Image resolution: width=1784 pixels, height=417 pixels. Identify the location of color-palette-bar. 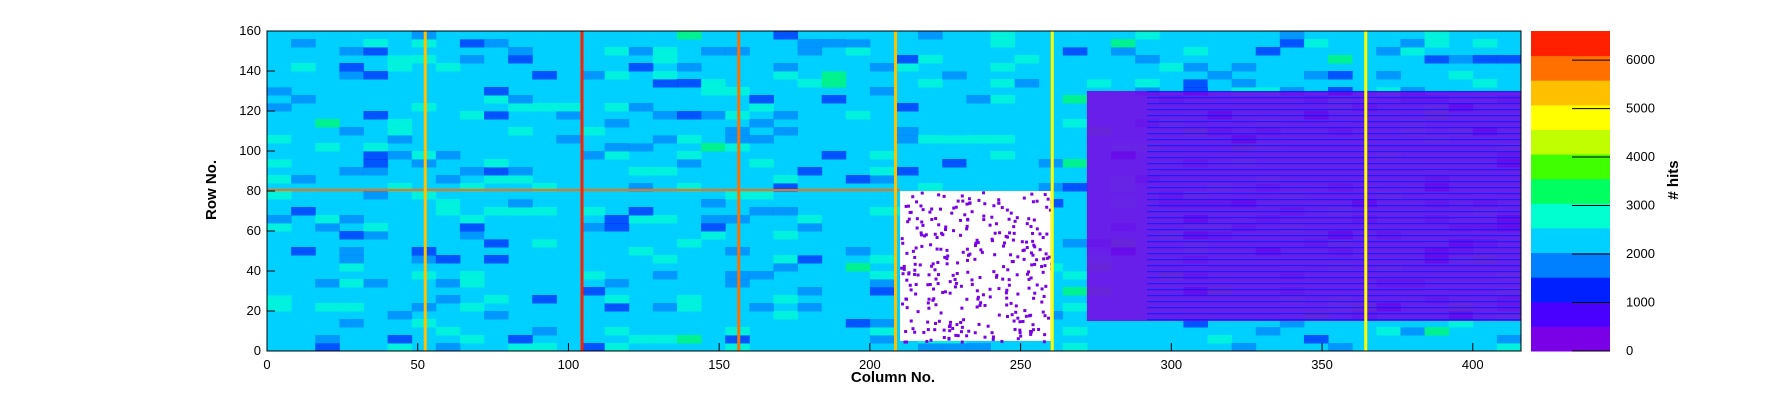
(1570, 191).